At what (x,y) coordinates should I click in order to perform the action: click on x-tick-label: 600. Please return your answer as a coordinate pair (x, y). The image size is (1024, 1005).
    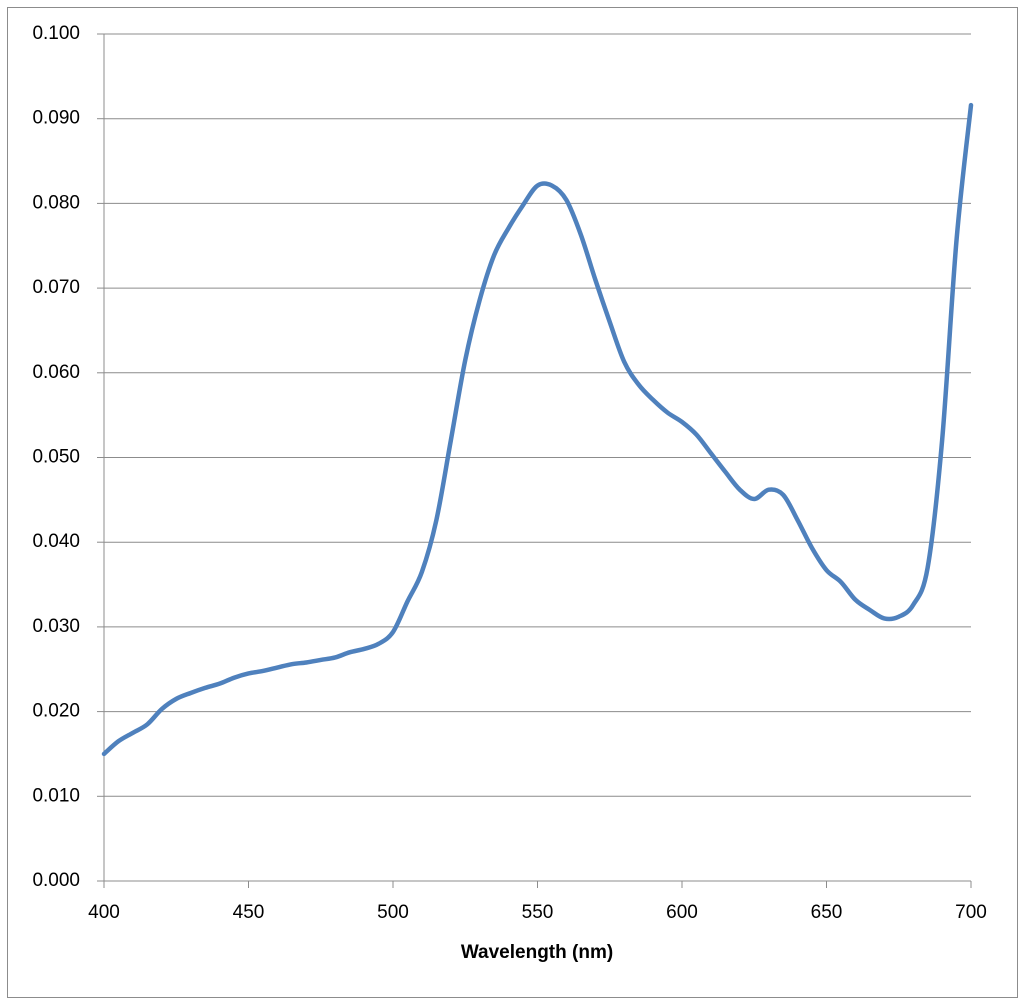
    Looking at the image, I should click on (682, 912).